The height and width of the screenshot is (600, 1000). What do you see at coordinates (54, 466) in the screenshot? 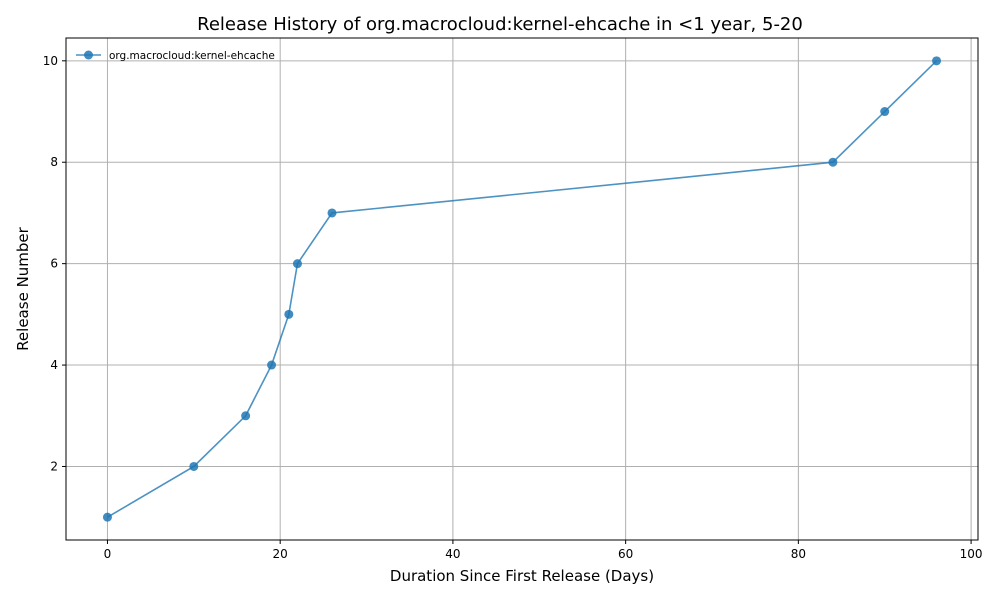
I see `y-tick-label: 2` at bounding box center [54, 466].